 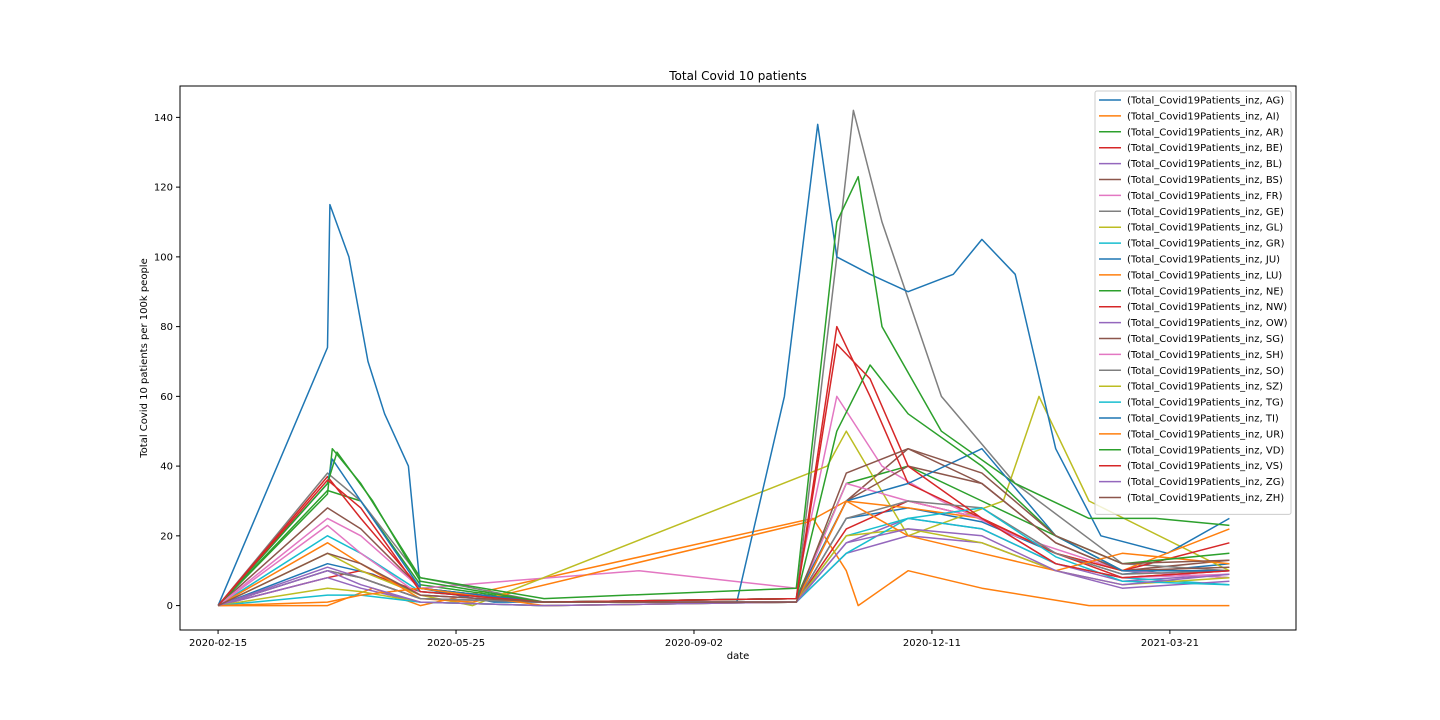 What do you see at coordinates (738, 656) in the screenshot?
I see `x-axis-title: date` at bounding box center [738, 656].